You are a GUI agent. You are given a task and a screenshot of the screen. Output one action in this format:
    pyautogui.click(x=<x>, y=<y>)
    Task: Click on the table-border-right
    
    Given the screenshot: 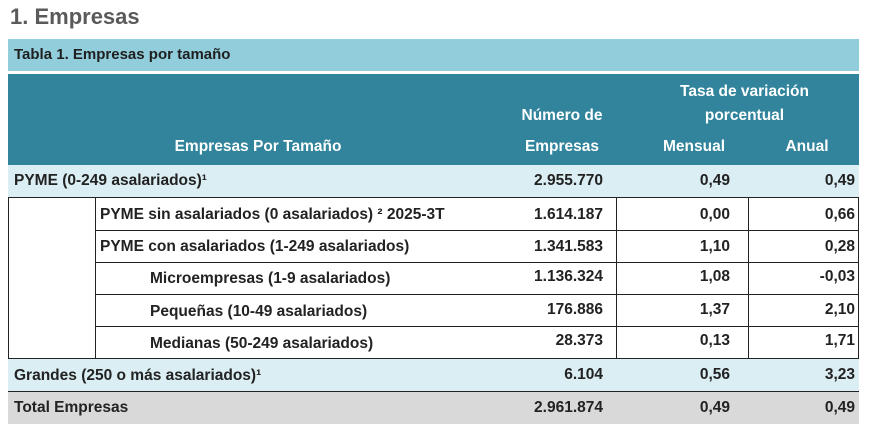 What is the action you would take?
    pyautogui.click(x=858, y=277)
    